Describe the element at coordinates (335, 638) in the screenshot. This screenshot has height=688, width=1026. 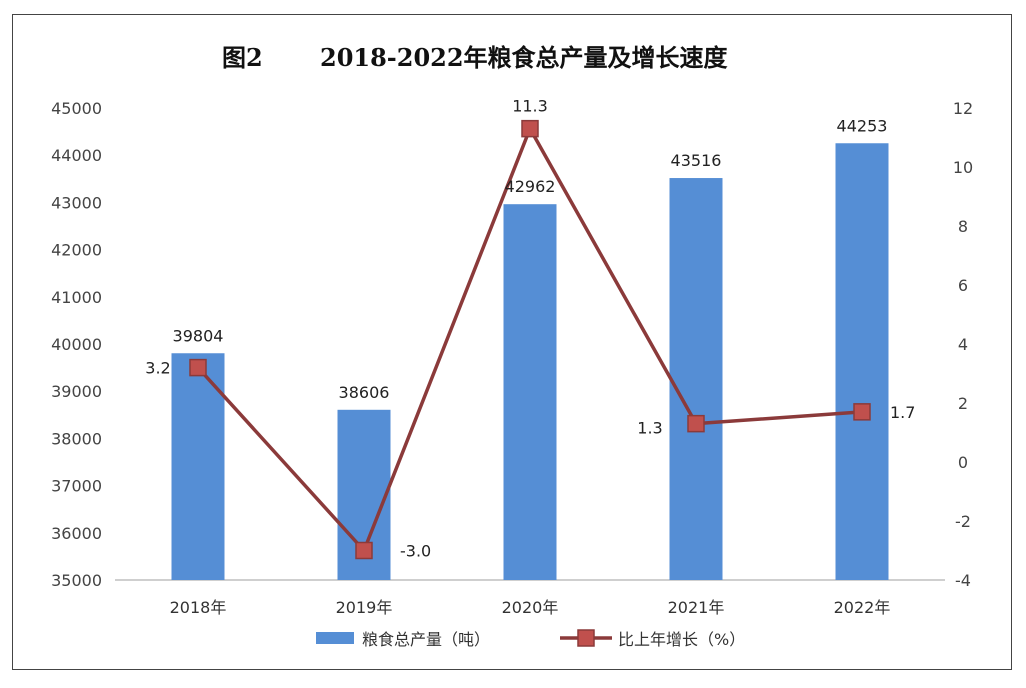
I see `legend-bar-swatch` at that location.